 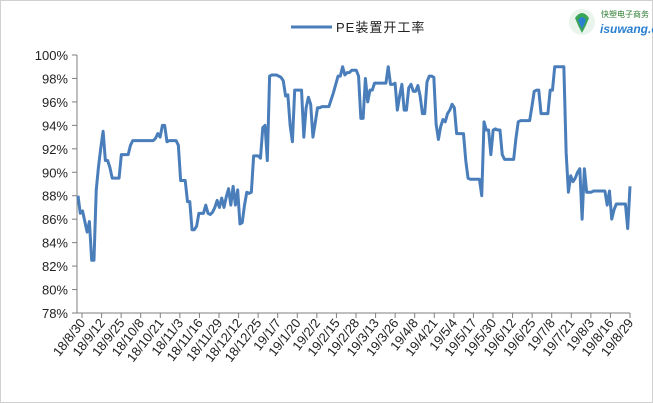 What do you see at coordinates (55, 102) in the screenshot?
I see `y-tick-label: 96%` at bounding box center [55, 102].